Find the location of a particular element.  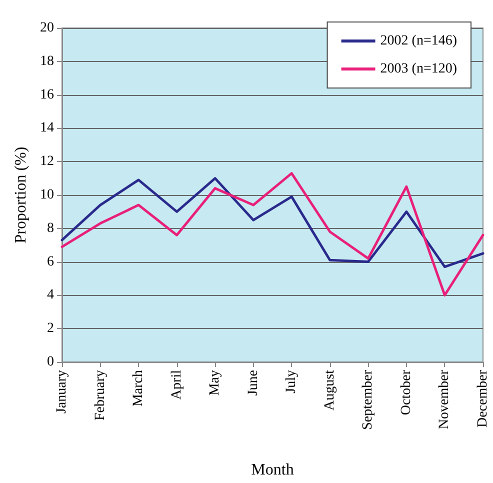

x-tick-label: January is located at coordinates (62, 392).